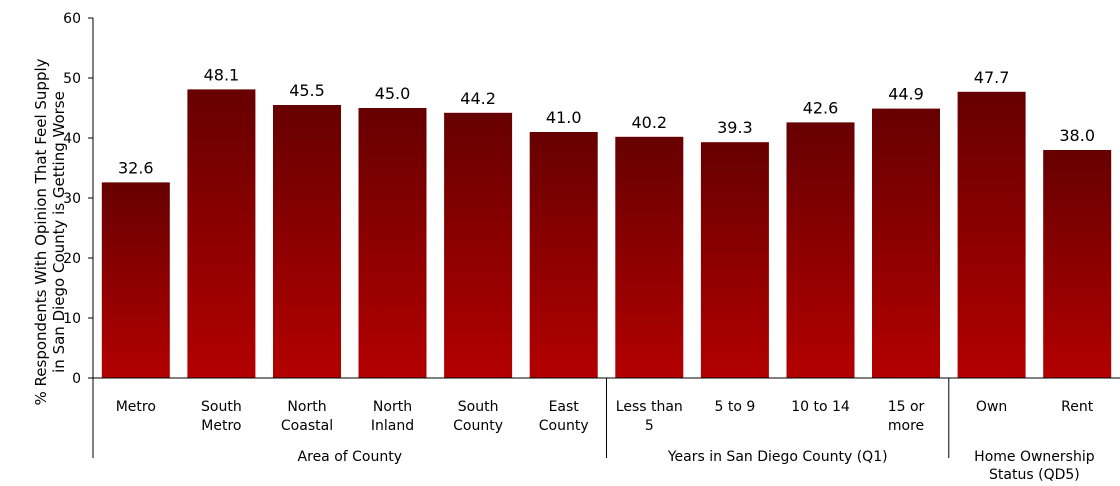 This screenshot has width=1120, height=486. Describe the element at coordinates (735, 407) in the screenshot. I see `x-tick-label: 5 to 9` at that location.